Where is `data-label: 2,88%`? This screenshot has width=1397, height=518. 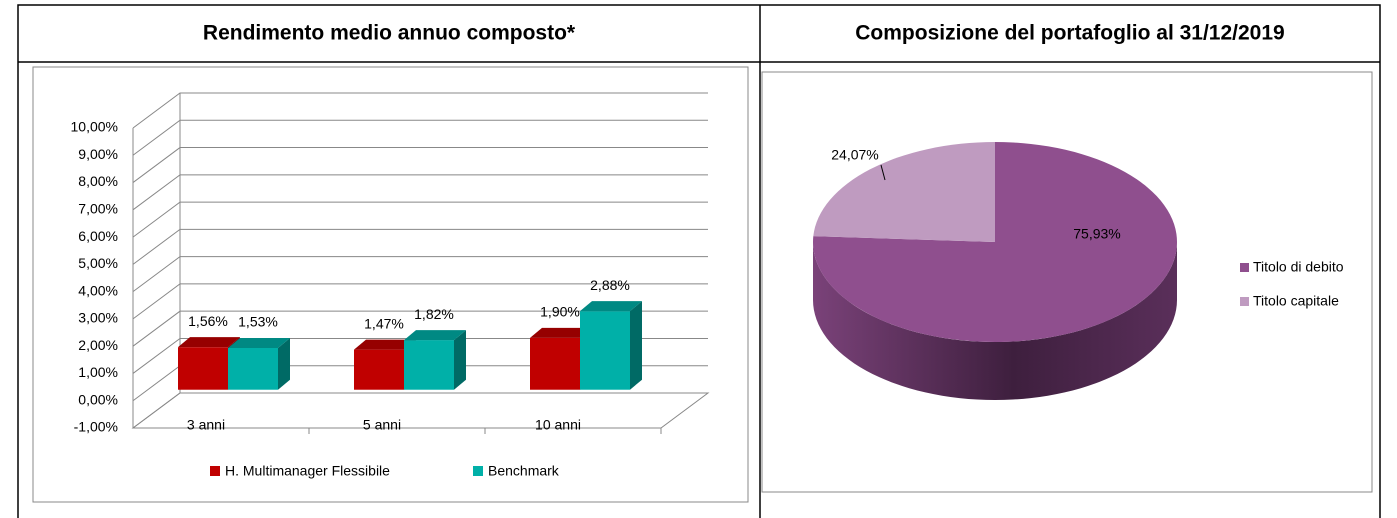
data-label: 2,88% is located at coordinates (610, 285).